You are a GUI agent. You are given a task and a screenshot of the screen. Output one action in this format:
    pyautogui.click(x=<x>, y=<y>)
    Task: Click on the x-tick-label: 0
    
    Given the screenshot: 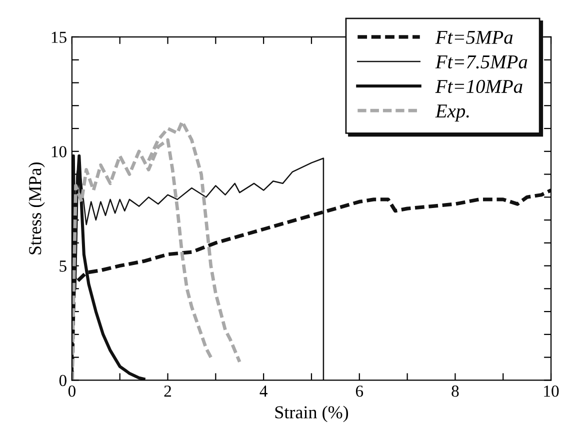 What is the action you would take?
    pyautogui.click(x=72, y=391)
    